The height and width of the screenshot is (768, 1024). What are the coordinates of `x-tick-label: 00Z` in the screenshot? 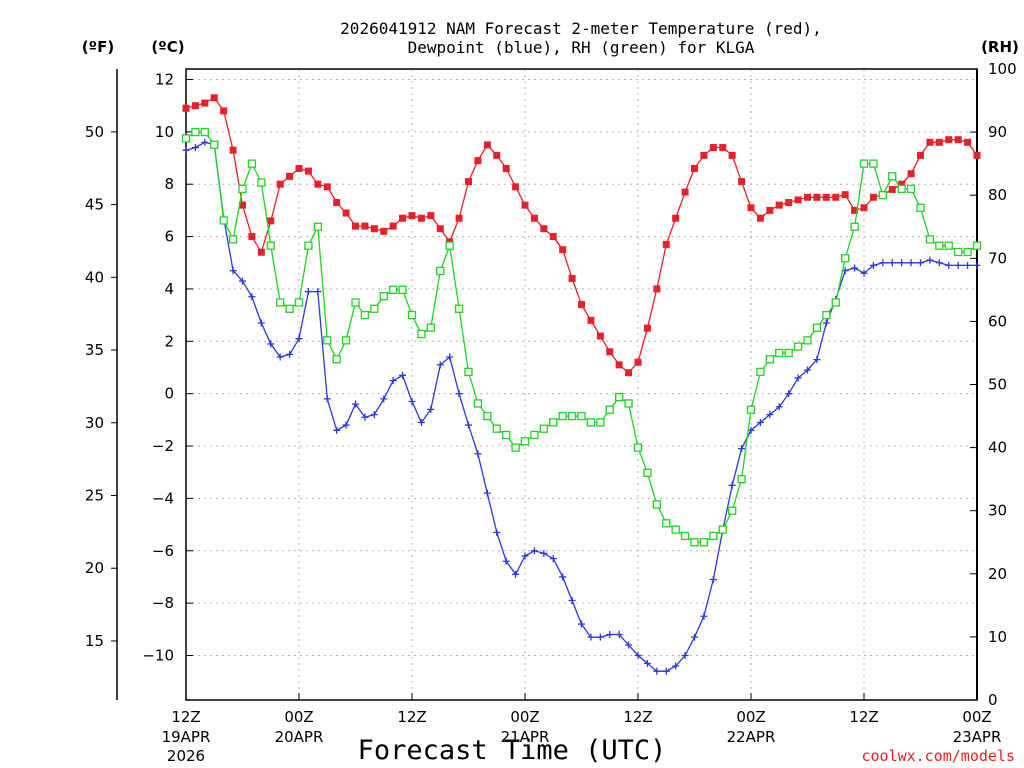 It's located at (298, 717).